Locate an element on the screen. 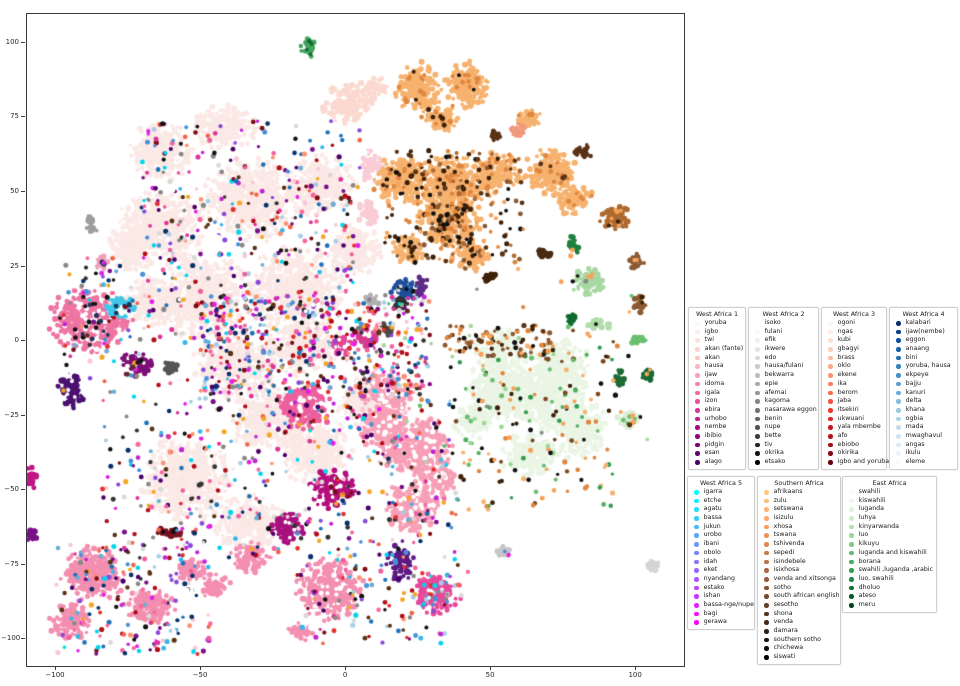 The height and width of the screenshot is (686, 960). legend-item: gbagyi is located at coordinates (854, 349).